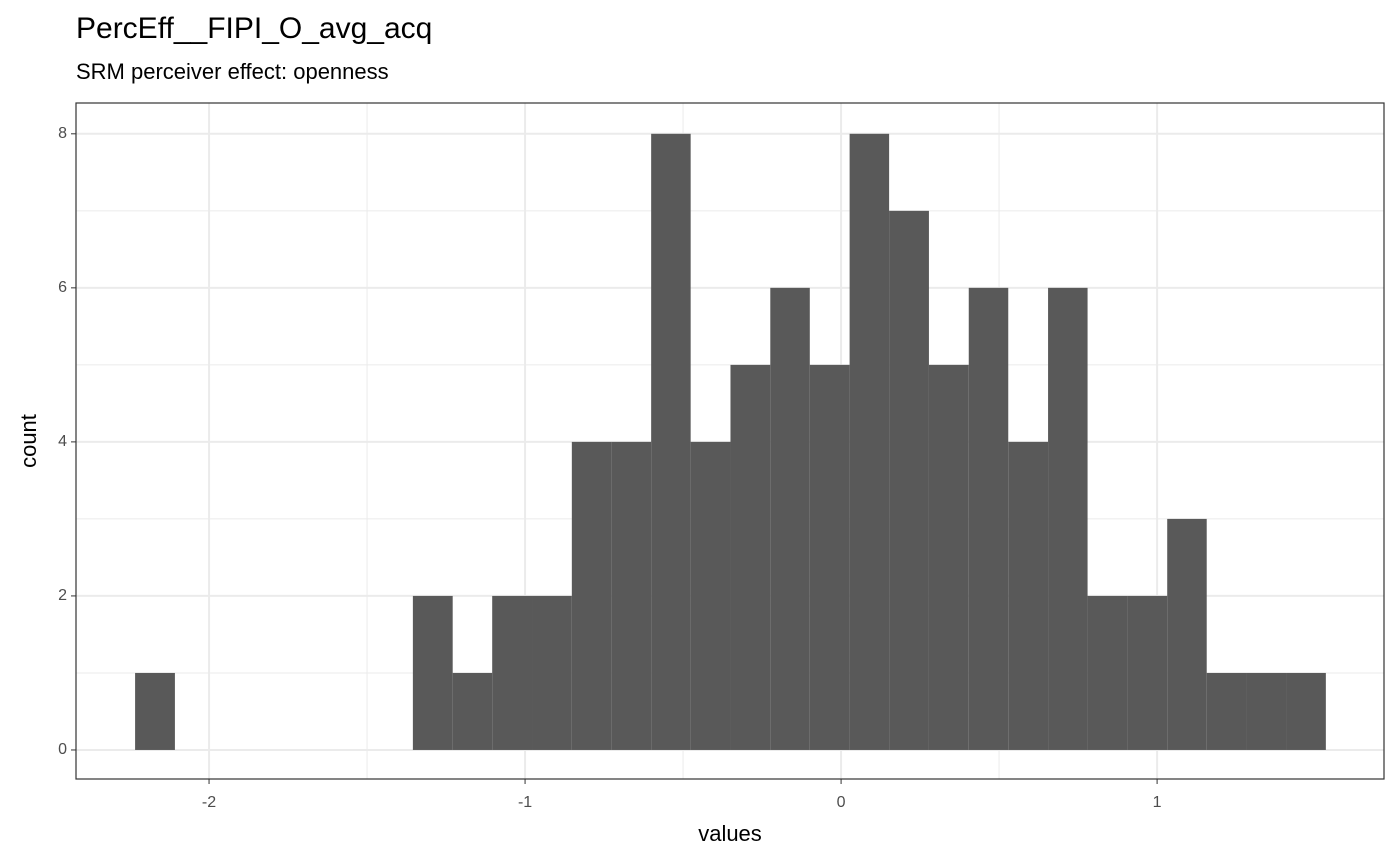 The image size is (1400, 865). I want to click on y-tick-label: 4, so click(62, 441).